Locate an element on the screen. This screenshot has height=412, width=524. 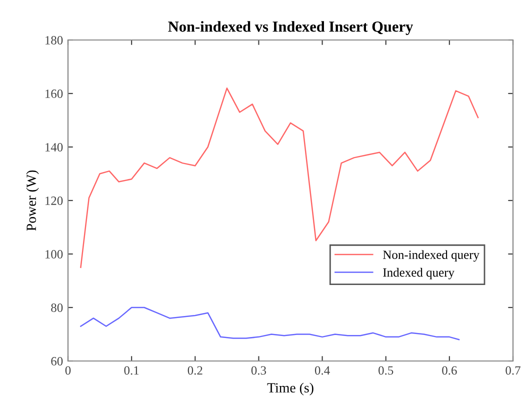
x-tick-label: 0.6 is located at coordinates (449, 370).